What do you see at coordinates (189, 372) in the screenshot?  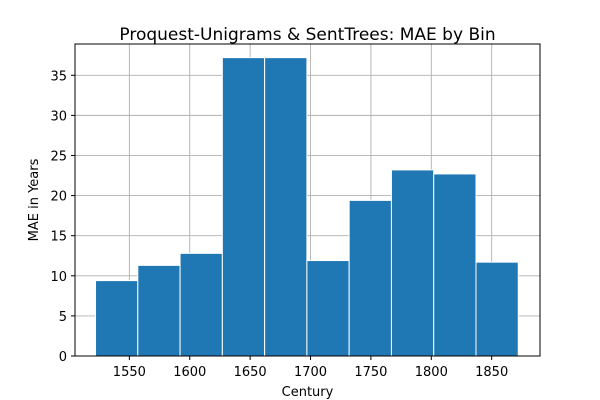 I see `x-tick-label: 1600` at bounding box center [189, 372].